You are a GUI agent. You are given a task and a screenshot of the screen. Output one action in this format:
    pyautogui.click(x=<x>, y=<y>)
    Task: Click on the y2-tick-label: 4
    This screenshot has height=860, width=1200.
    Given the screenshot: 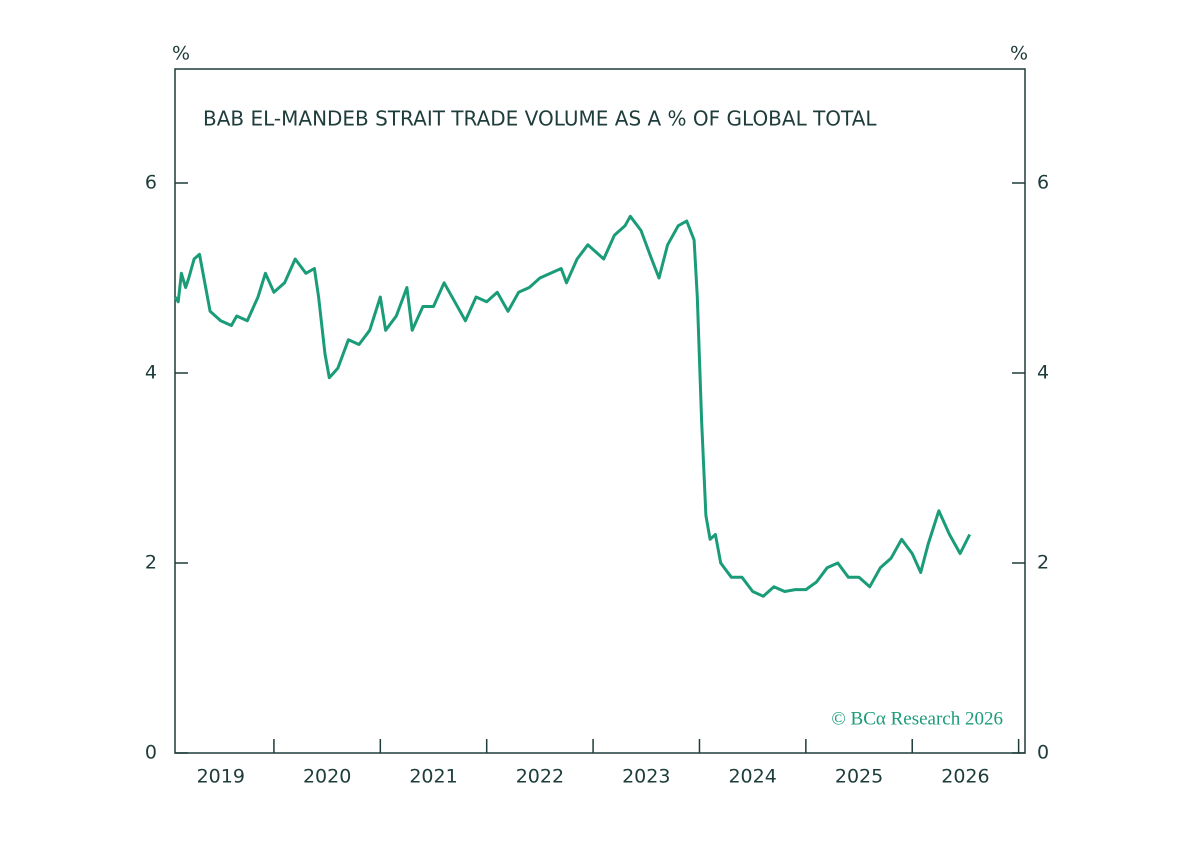 What is the action you would take?
    pyautogui.click(x=1043, y=373)
    